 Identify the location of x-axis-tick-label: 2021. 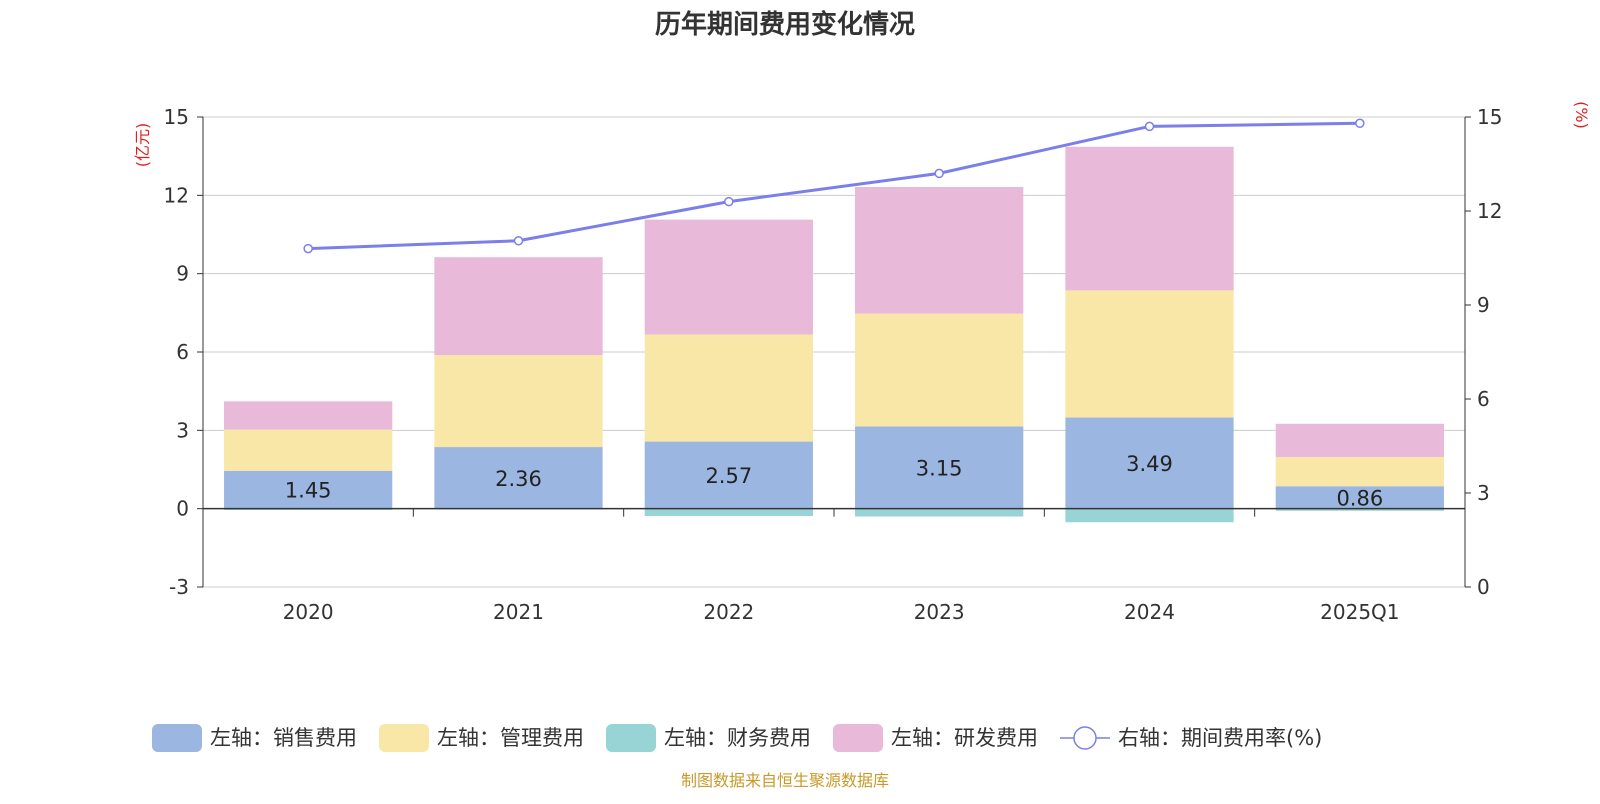
(518, 612).